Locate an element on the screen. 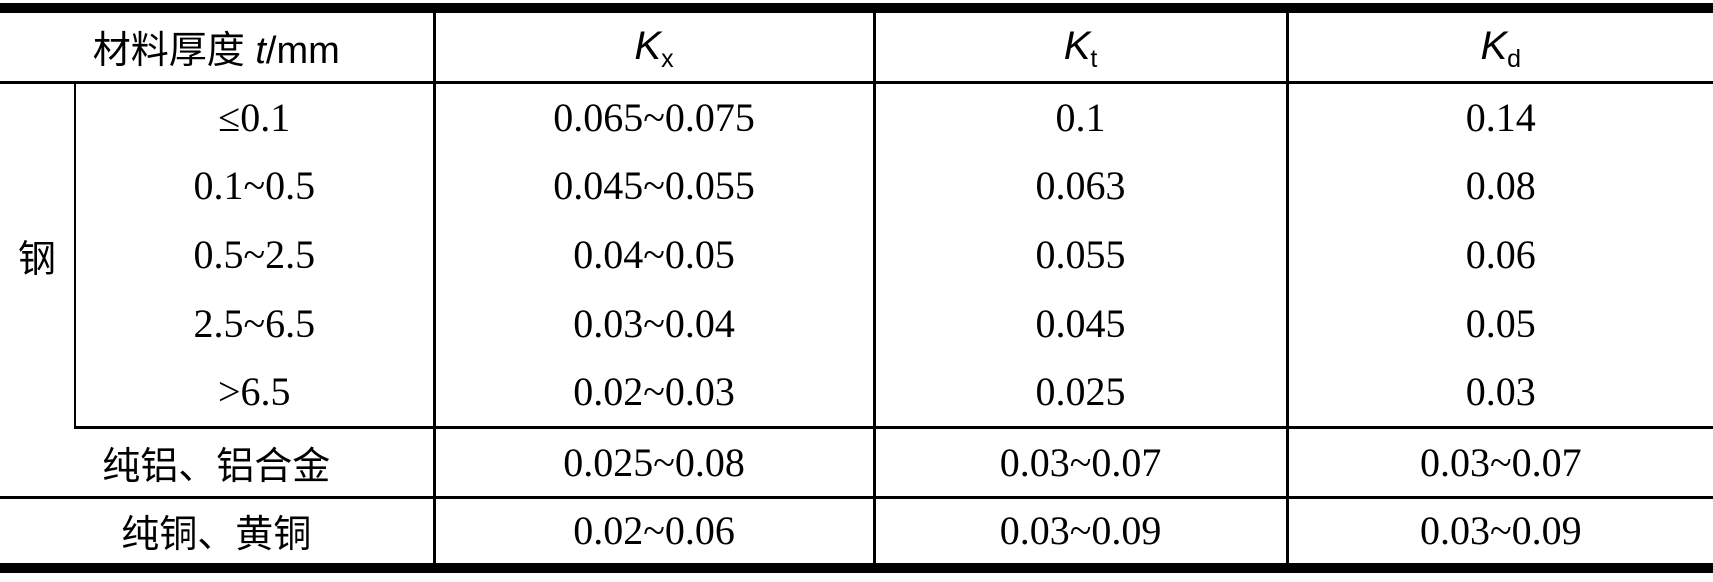 The image size is (1713, 582). table-row-steel-2: 0.1~0.5 0.045~0.055 0.063 0.08 is located at coordinates (856, 185).